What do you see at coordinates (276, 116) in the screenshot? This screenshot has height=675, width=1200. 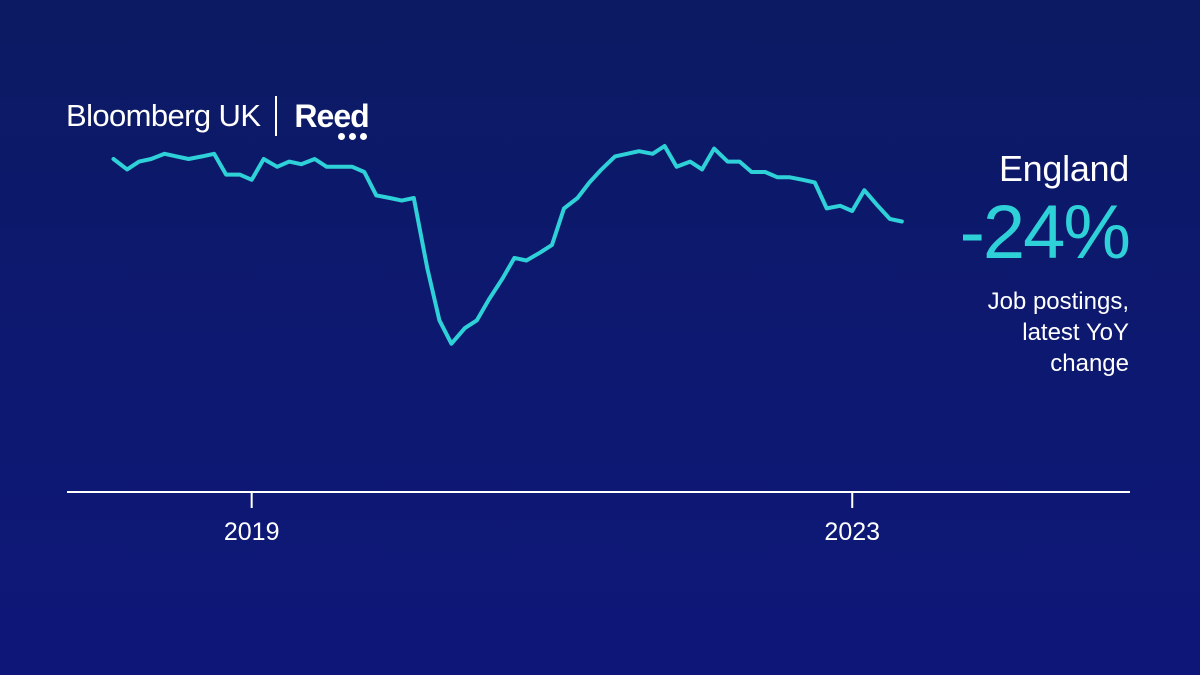 I see `logo-divider` at bounding box center [276, 116].